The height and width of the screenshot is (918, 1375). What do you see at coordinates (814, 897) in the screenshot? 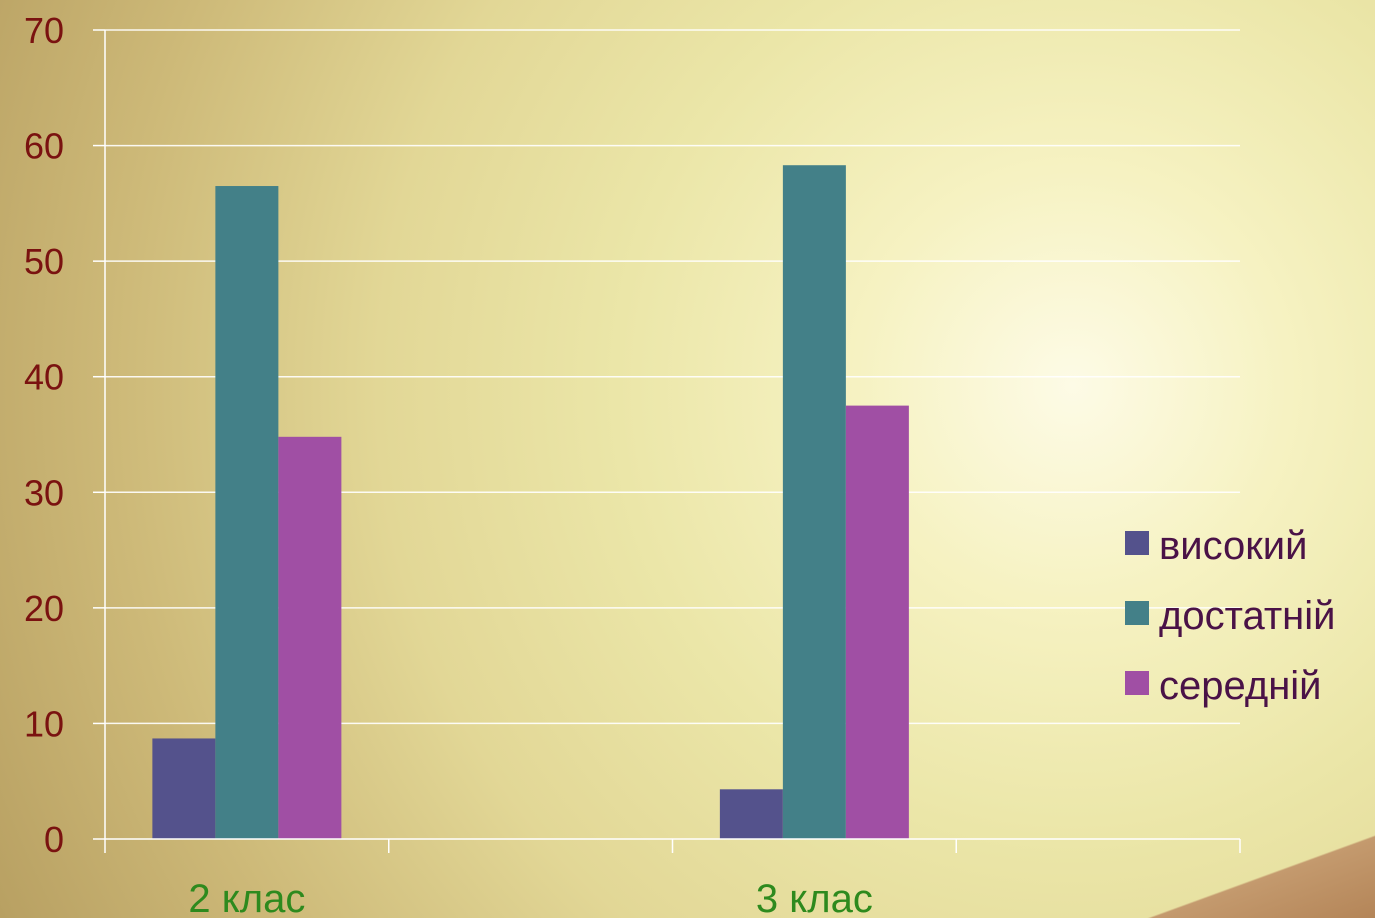
I see `x-category-label: 3 клас` at bounding box center [814, 897].